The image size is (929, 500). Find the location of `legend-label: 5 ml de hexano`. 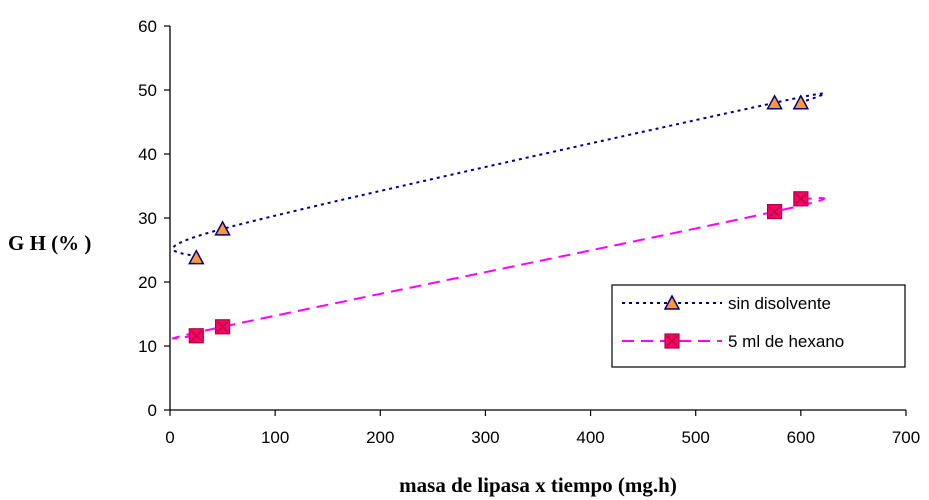

legend-label: 5 ml de hexano is located at coordinates (786, 341).